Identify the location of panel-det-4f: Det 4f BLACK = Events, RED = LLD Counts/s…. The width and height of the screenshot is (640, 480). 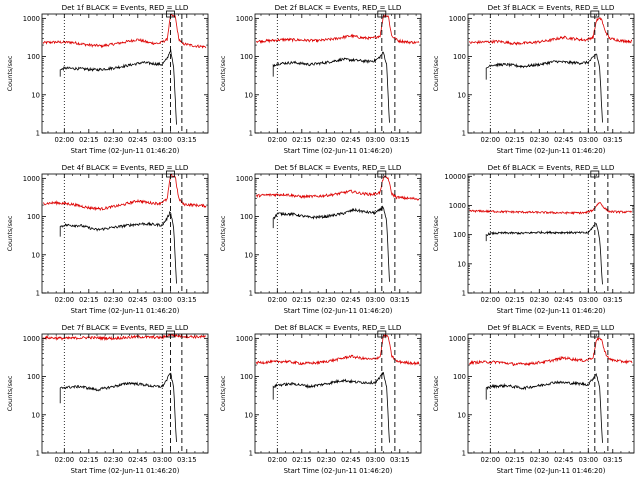
(106, 240).